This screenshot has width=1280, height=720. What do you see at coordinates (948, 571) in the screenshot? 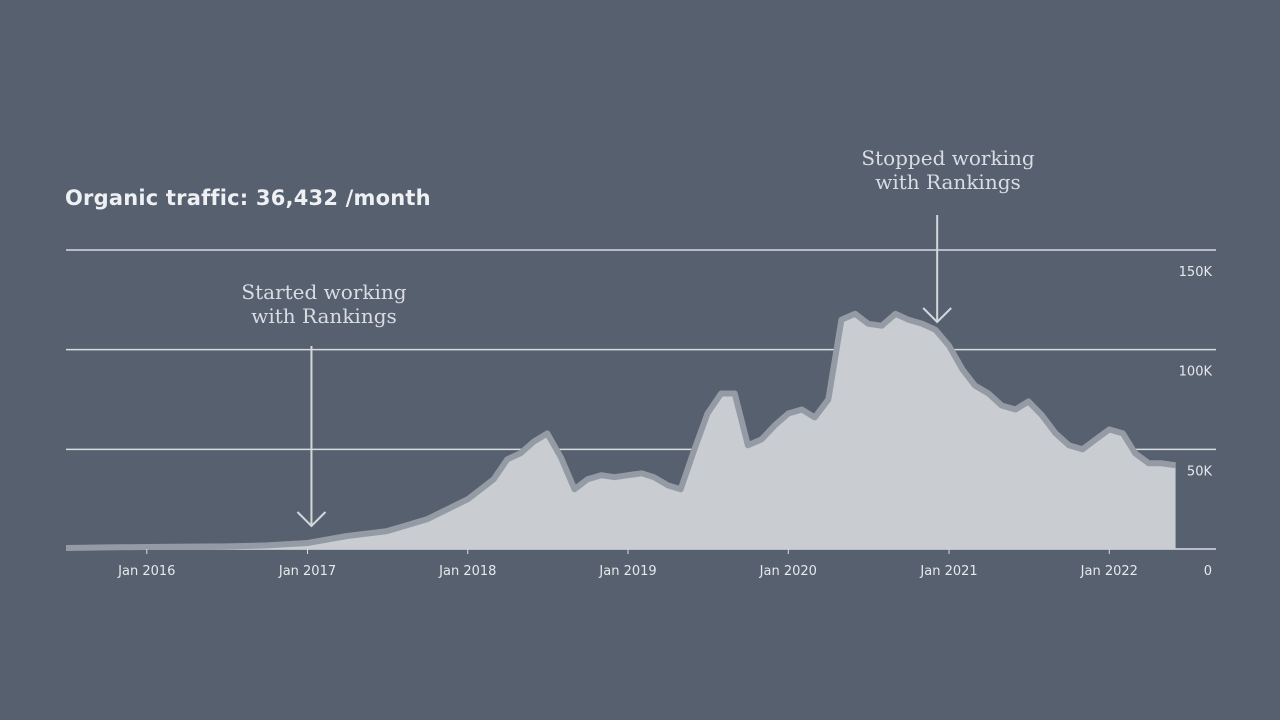
I see `x-tick-label: Jan 2021` at bounding box center [948, 571].